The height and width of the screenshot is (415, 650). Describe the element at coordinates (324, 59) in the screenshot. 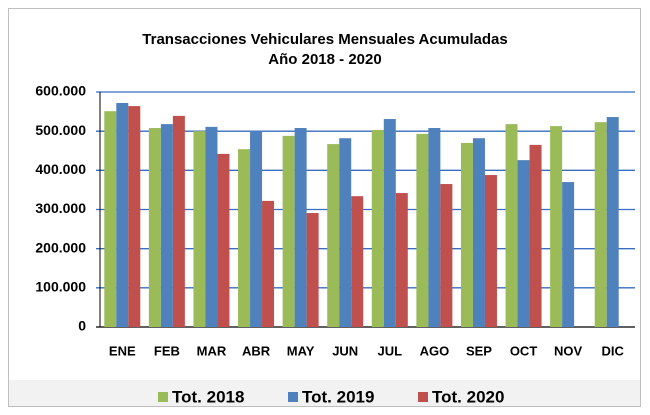

I see `chart-subtitle: Año 2018 - 2020` at that location.